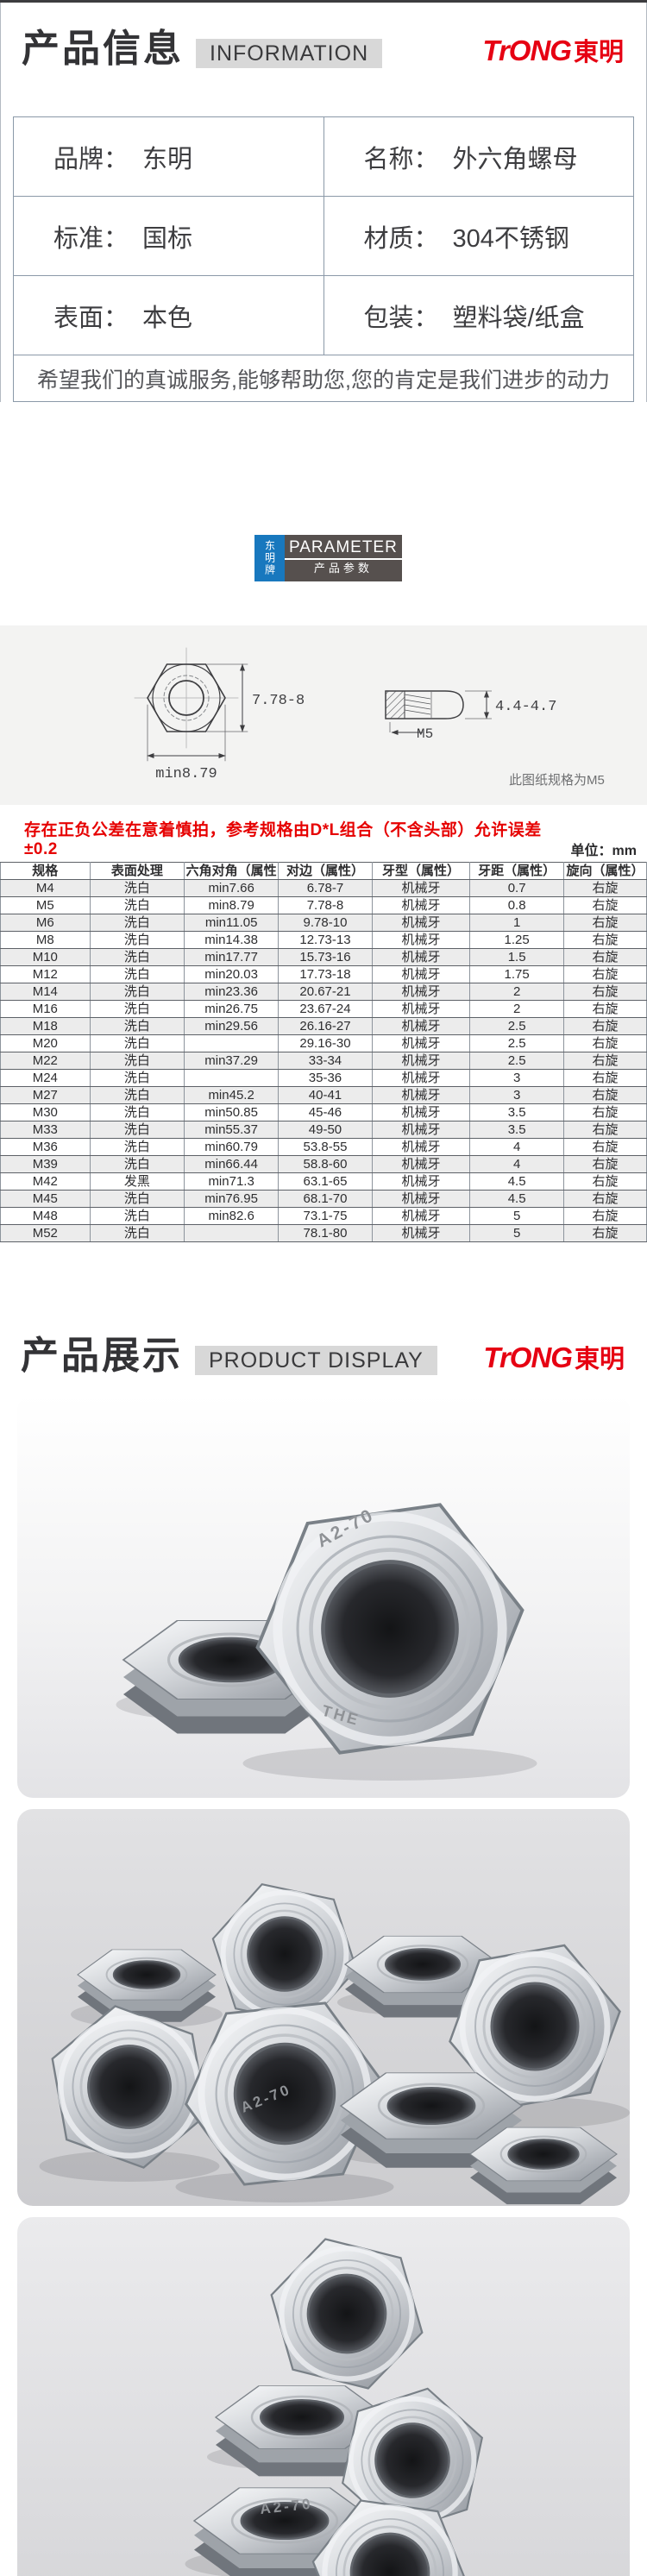 This screenshot has height=2576, width=647. Describe the element at coordinates (46, 888) in the screenshot. I see `spec-cell-size: M4` at that location.